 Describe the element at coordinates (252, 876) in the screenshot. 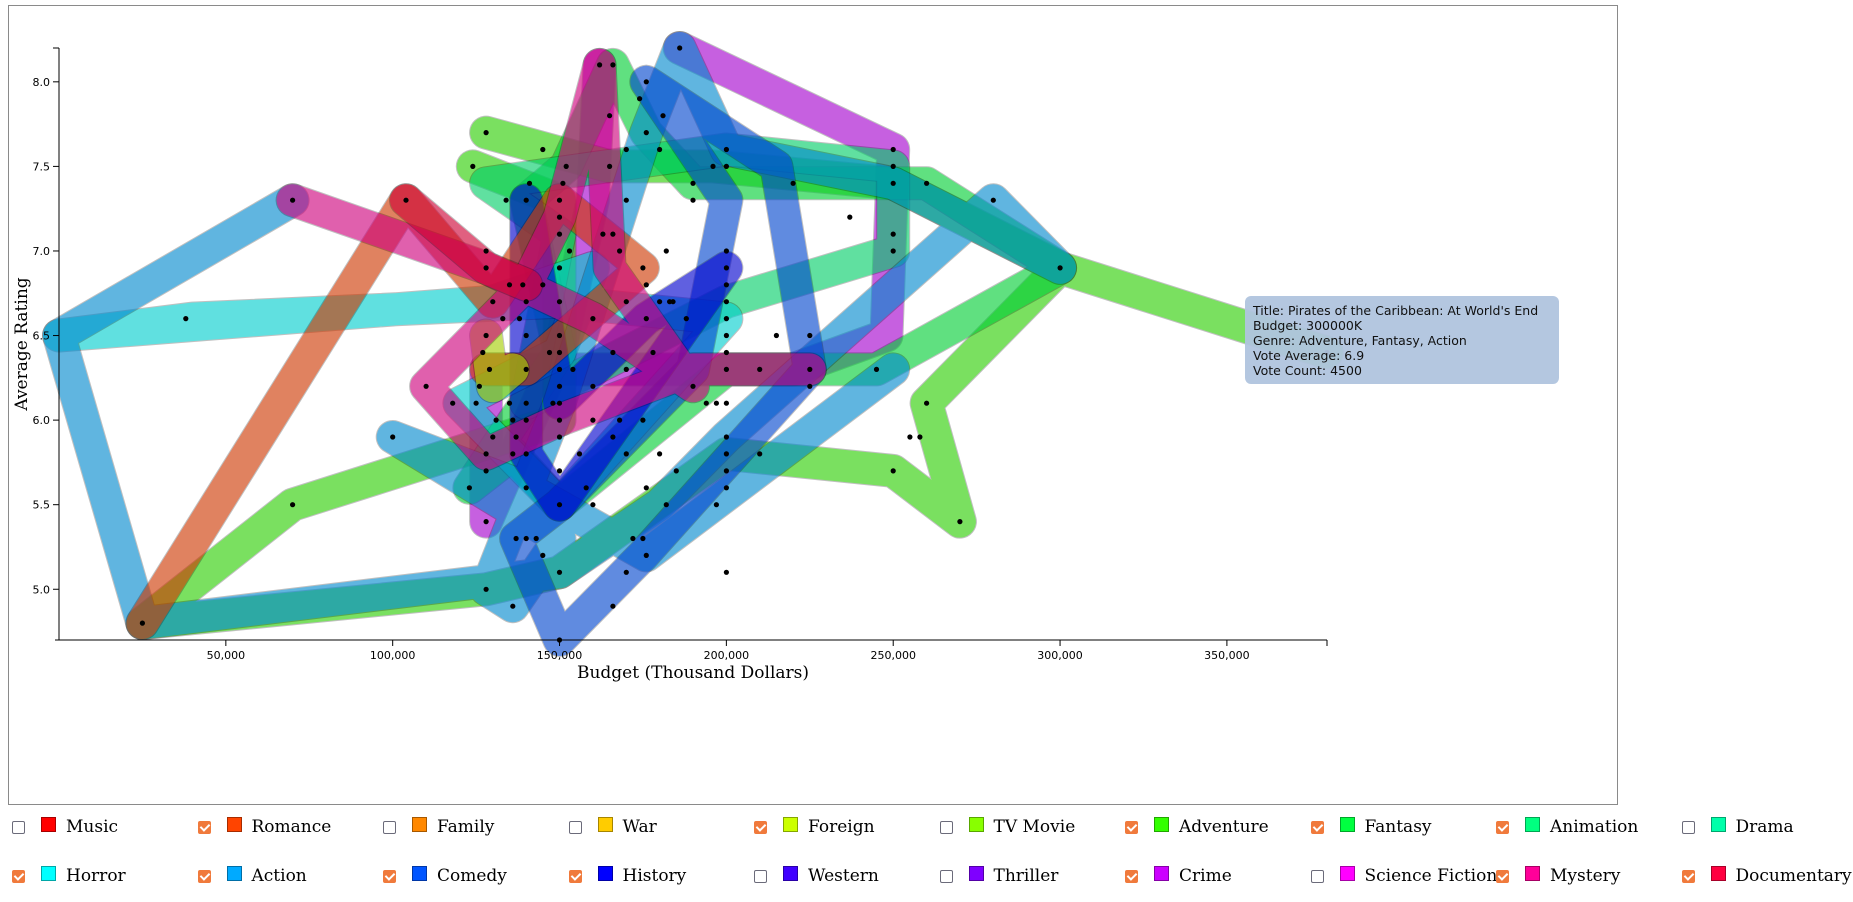

I see `legend-item-action: Action` at that location.